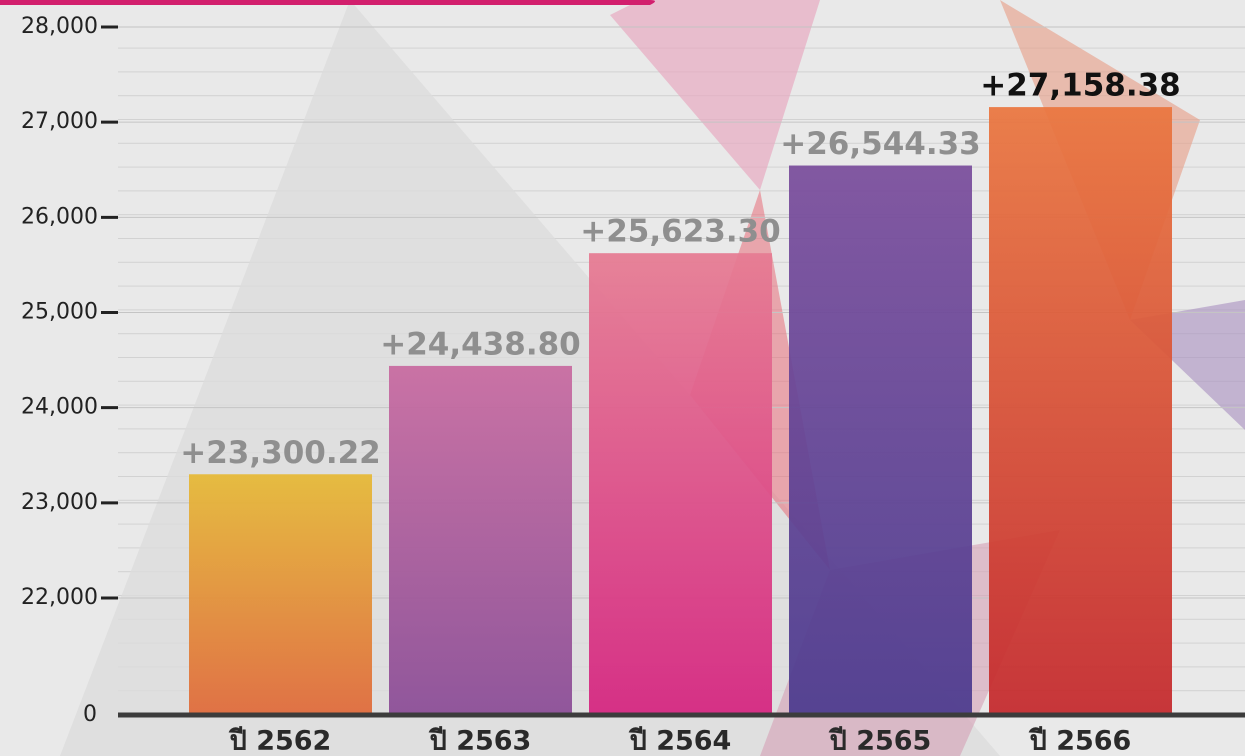  What do you see at coordinates (680, 232) in the screenshot?
I see `value-label: +25,623.30` at bounding box center [680, 232].